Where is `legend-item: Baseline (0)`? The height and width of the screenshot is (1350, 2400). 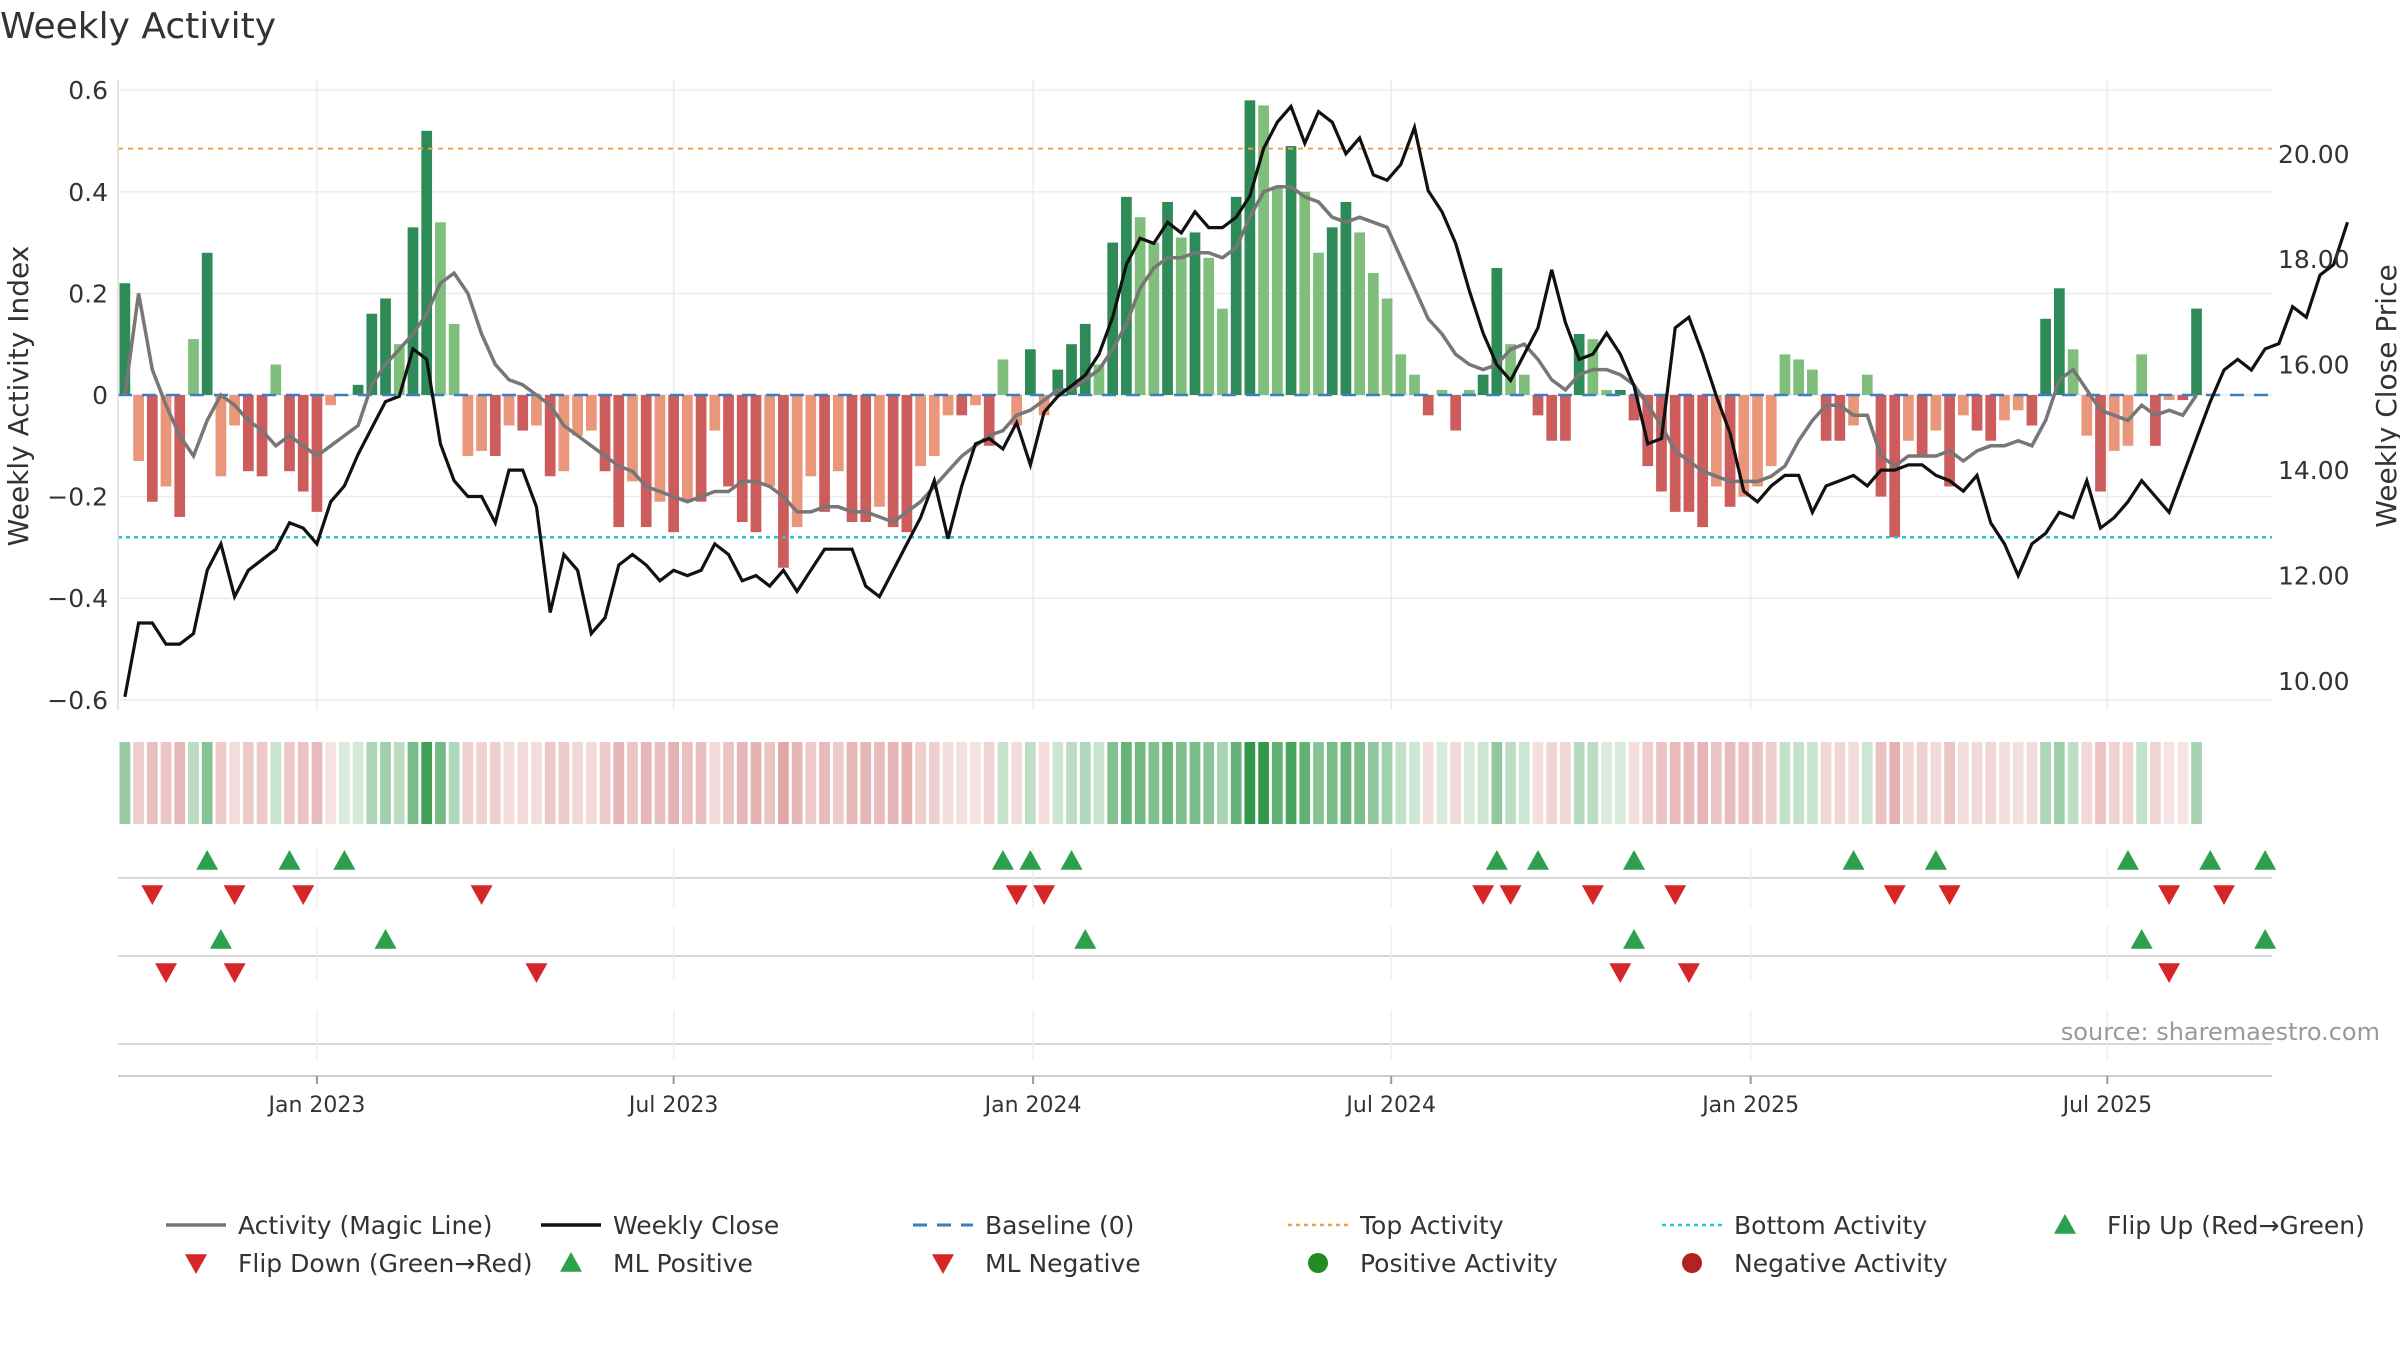
legend-item: Baseline (0) is located at coordinates (1023, 1225).